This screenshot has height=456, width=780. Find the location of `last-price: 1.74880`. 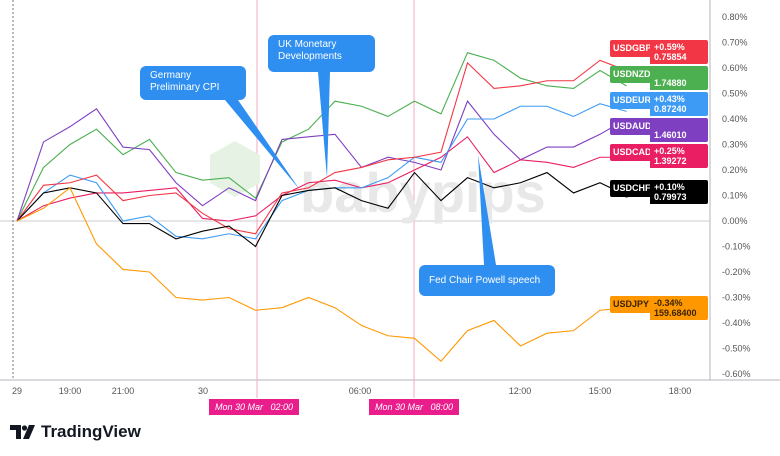

last-price: 1.74880 is located at coordinates (670, 83).